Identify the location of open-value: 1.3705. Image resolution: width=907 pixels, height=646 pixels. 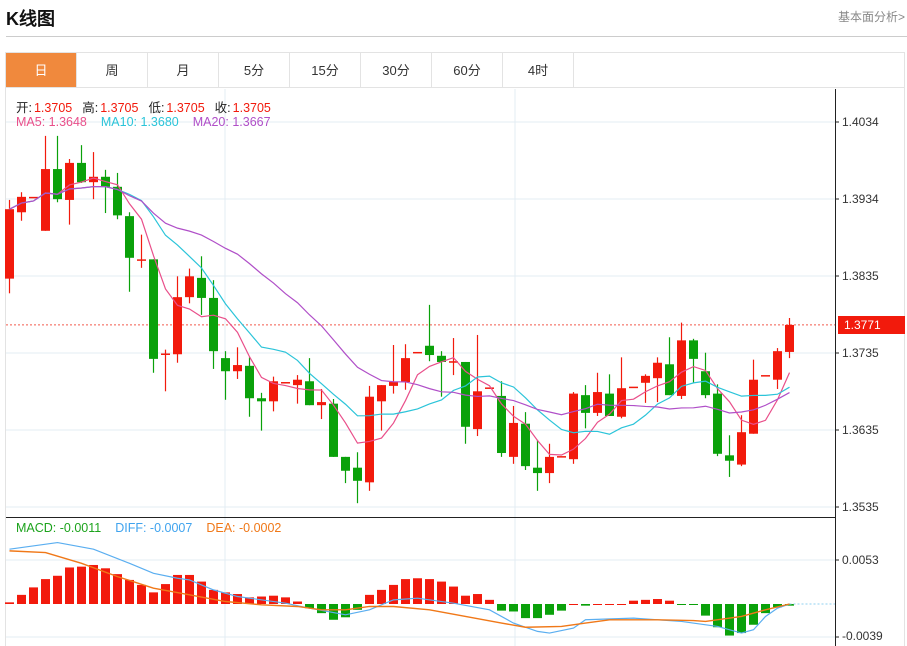
(53, 108).